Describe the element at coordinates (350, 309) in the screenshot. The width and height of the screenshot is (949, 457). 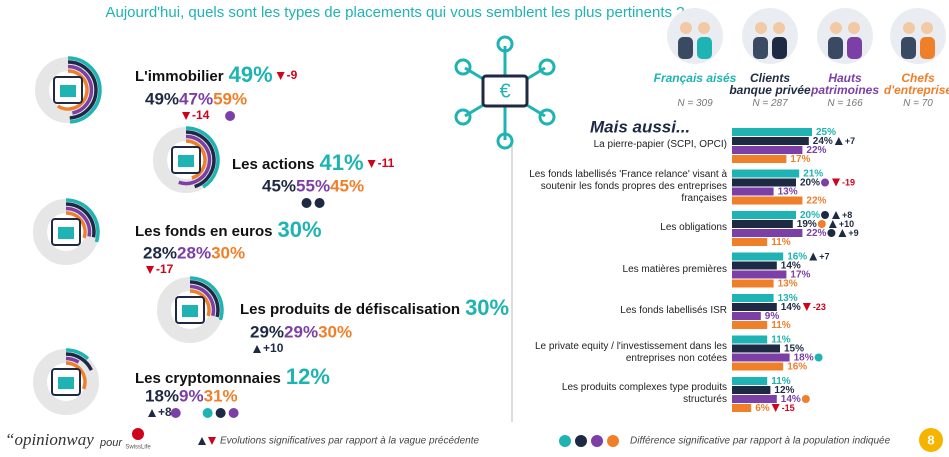
I see `item-name: Les produits de défiscalisation` at that location.